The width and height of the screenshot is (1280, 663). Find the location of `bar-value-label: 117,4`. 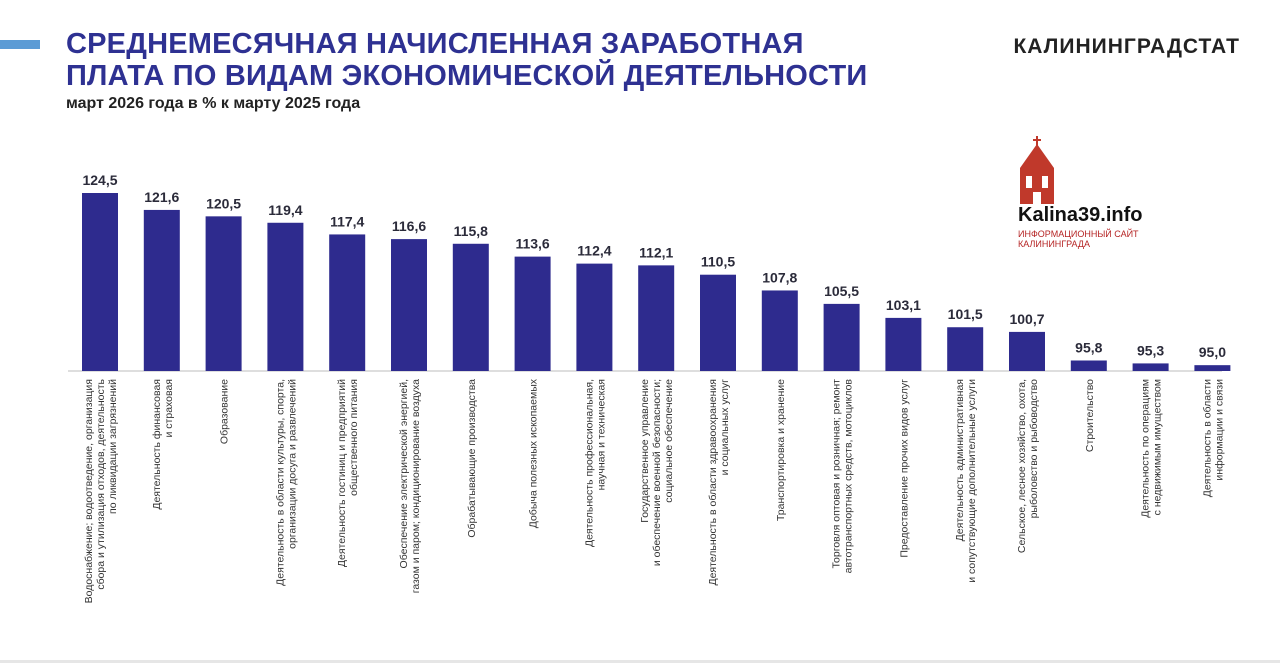

bar-value-label: 117,4 is located at coordinates (347, 221).